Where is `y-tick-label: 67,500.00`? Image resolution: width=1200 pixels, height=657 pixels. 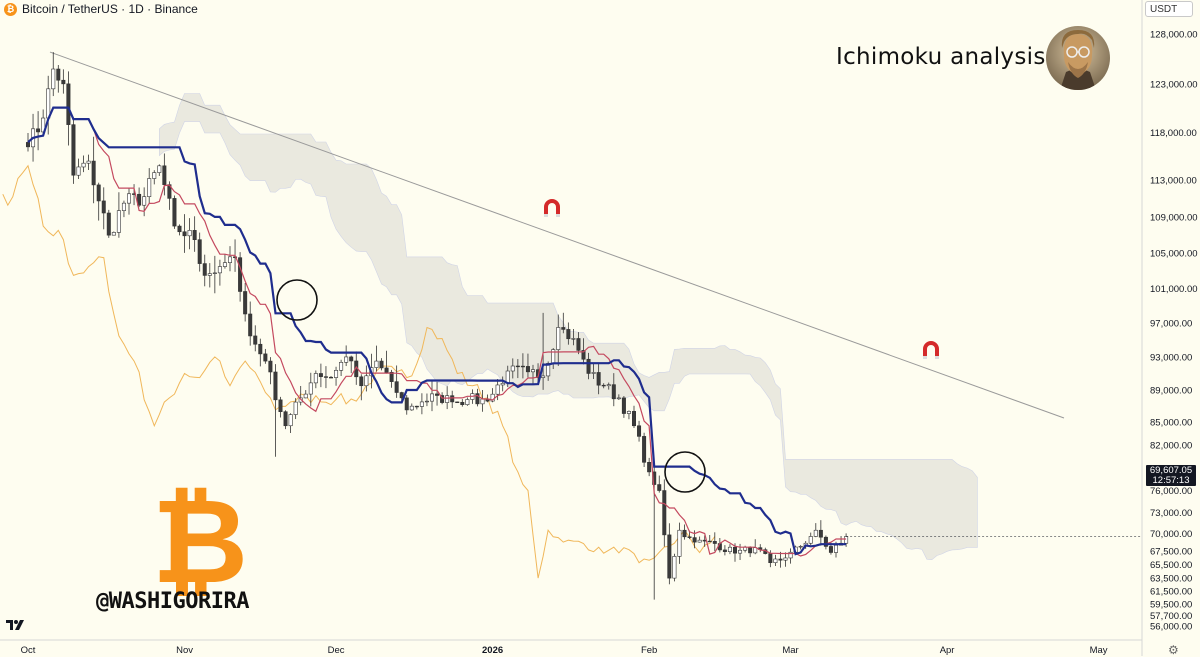 y-tick-label: 67,500.00 is located at coordinates (1171, 552).